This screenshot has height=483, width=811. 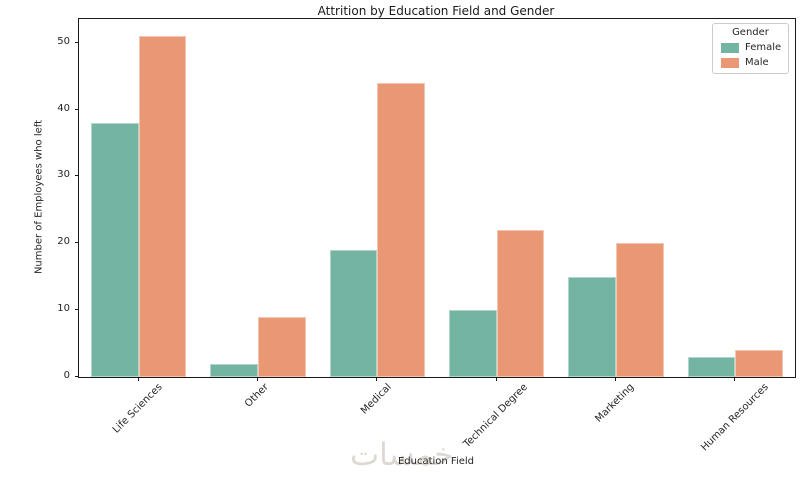 I want to click on legend-label-male: Male, so click(x=757, y=62).